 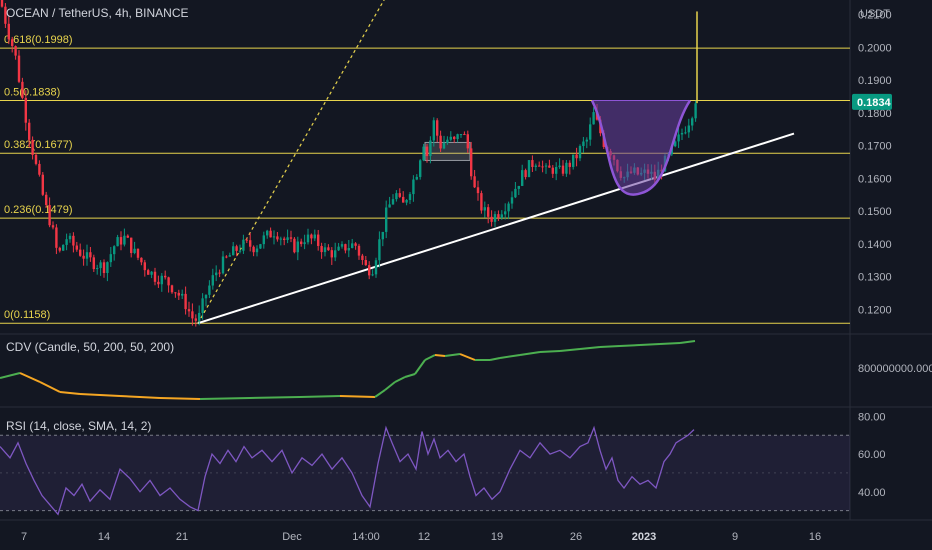 What do you see at coordinates (348, 370) in the screenshot?
I see `cdv-indicator` at bounding box center [348, 370].